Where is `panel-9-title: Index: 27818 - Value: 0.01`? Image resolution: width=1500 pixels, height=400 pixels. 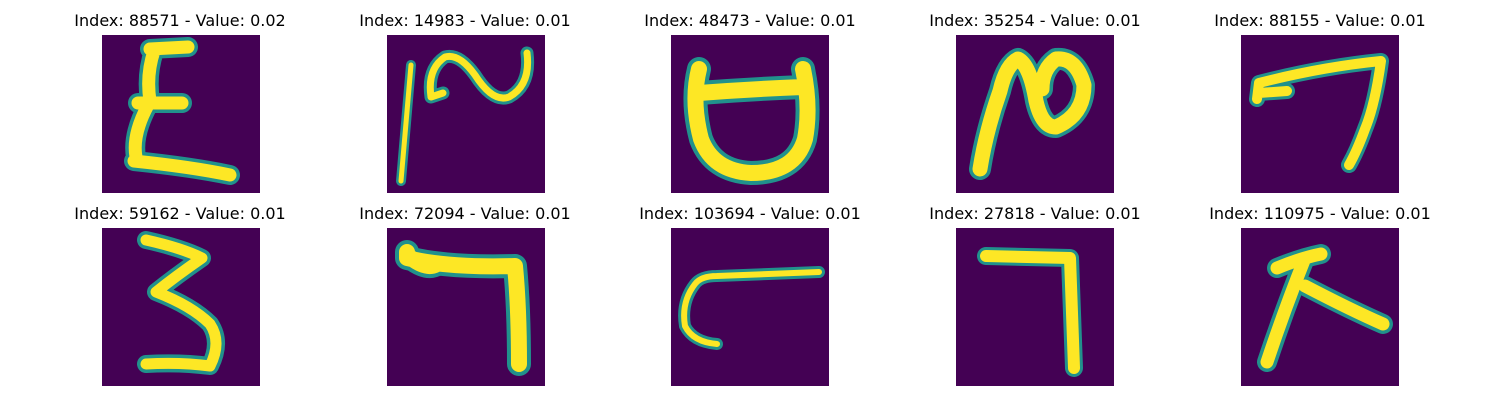 panel-9-title: Index: 27818 - Value: 0.01 is located at coordinates (1035, 213).